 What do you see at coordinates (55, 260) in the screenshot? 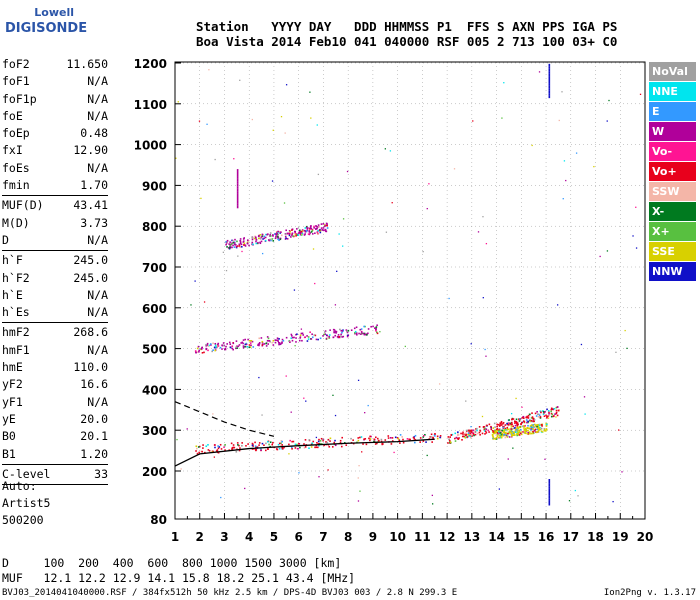
I see `param-row: h`F 245.0` at bounding box center [55, 260].